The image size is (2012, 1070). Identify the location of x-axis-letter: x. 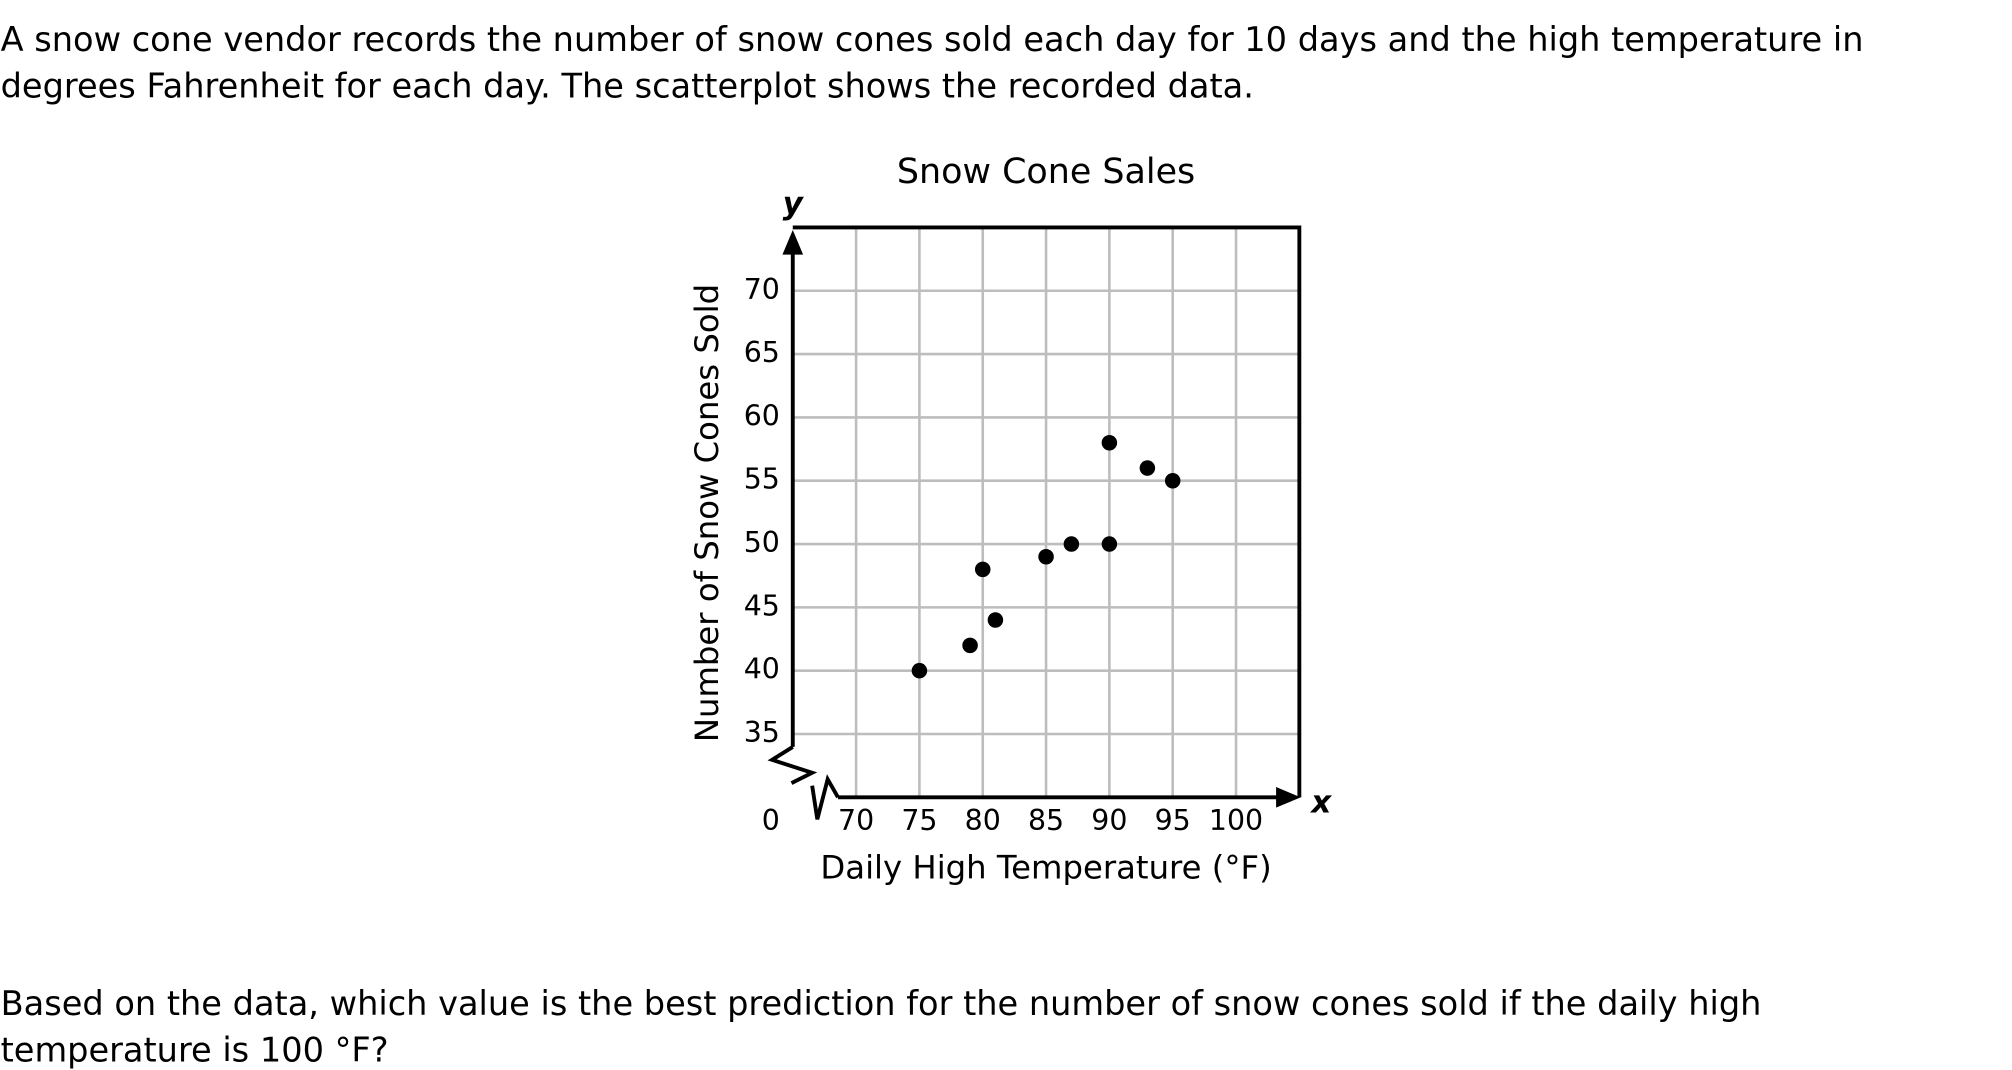
(1320, 802).